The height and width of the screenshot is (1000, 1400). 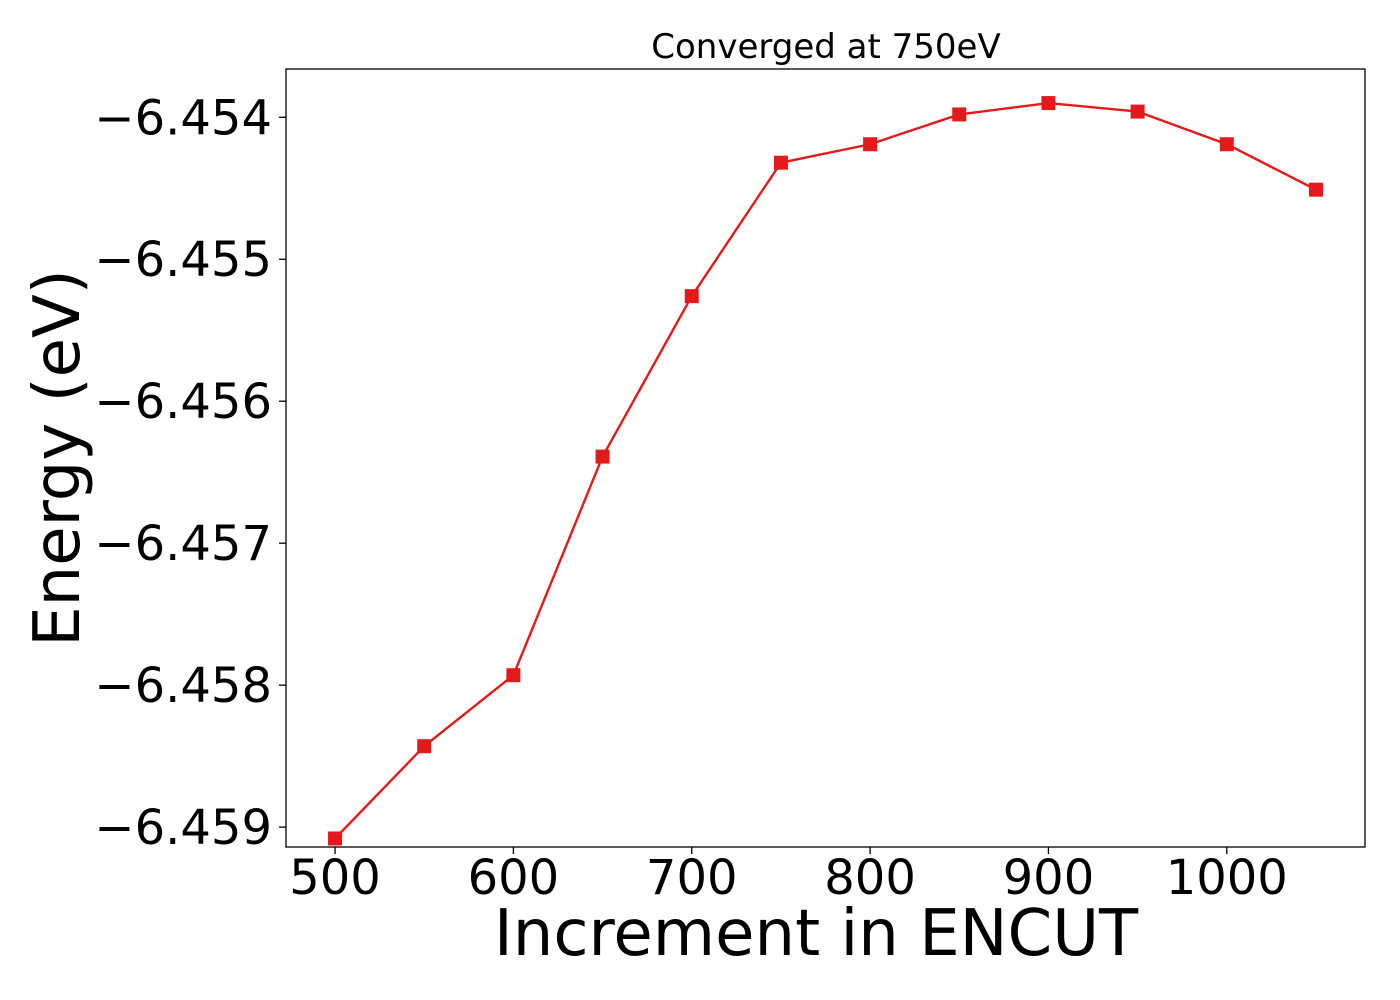 What do you see at coordinates (870, 878) in the screenshot?
I see `x-tick-label: 800` at bounding box center [870, 878].